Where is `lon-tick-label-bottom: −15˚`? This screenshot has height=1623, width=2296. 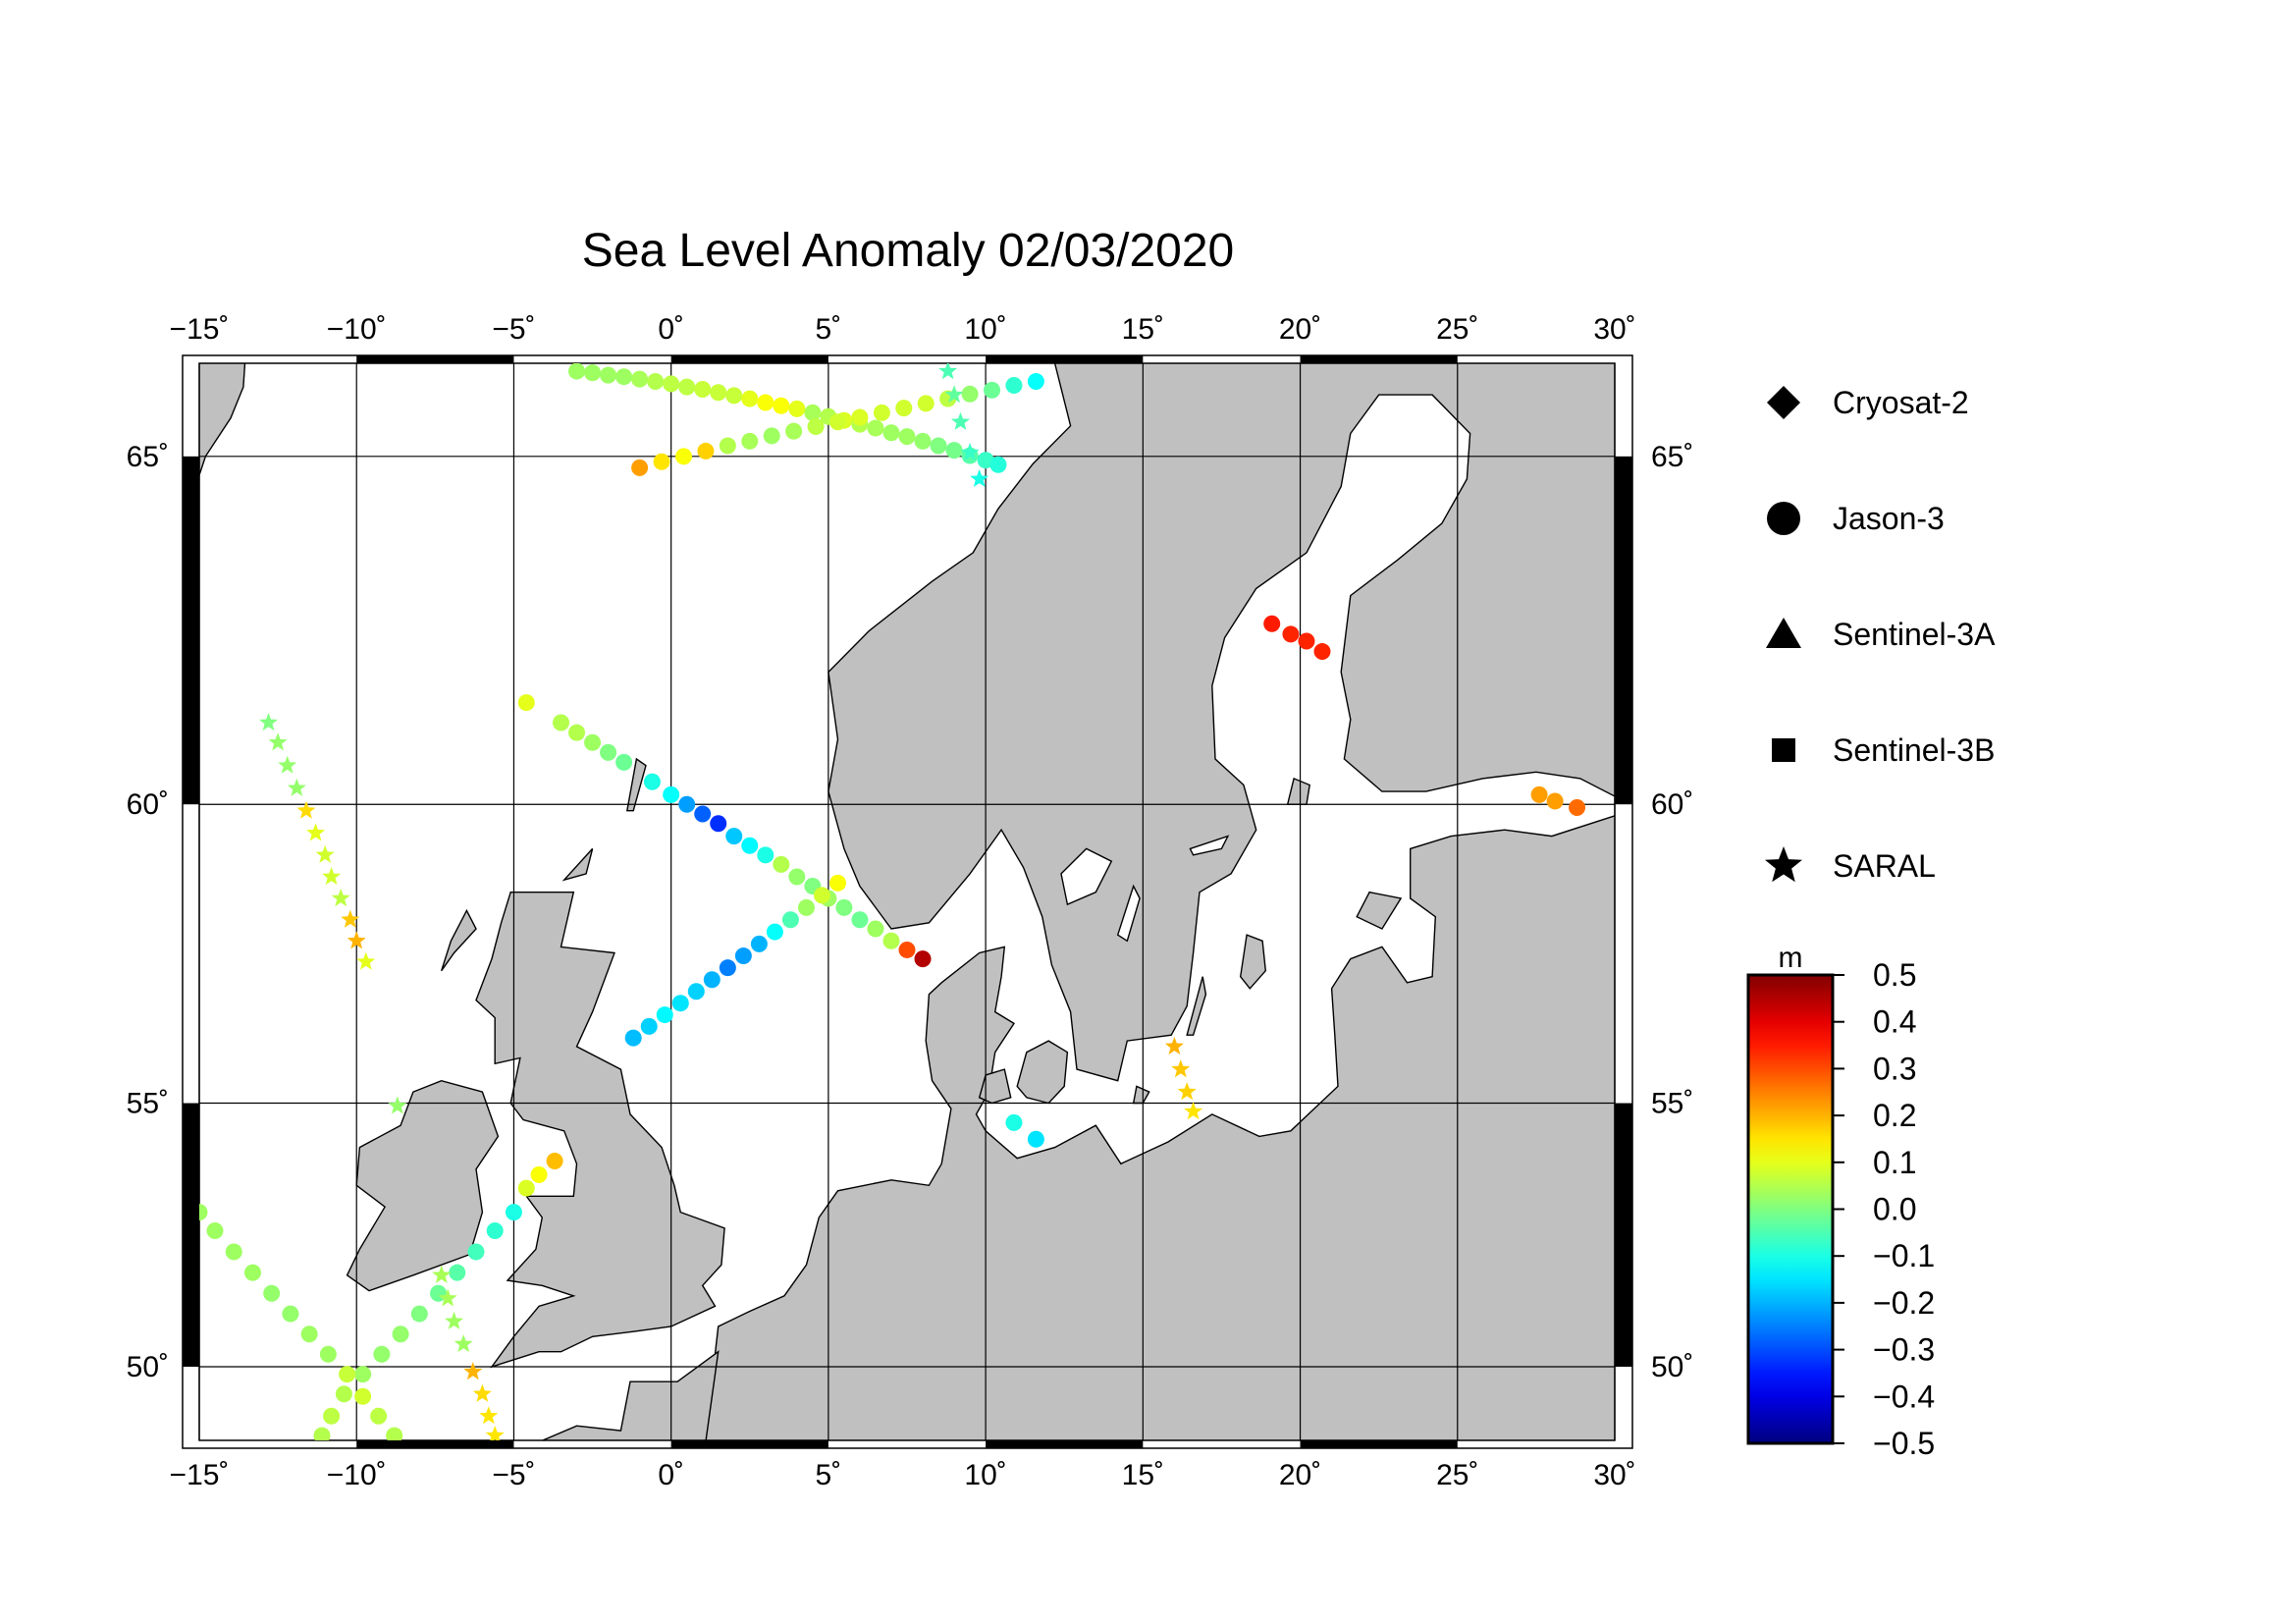
lon-tick-label-bottom: −15˚ is located at coordinates (200, 1475).